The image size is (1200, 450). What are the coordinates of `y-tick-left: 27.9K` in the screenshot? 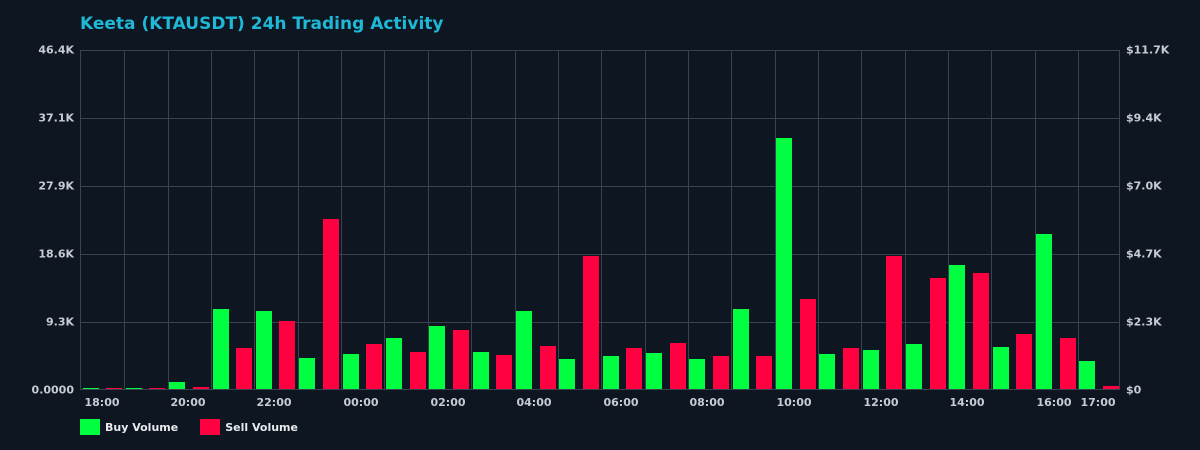 It's located at (56, 186).